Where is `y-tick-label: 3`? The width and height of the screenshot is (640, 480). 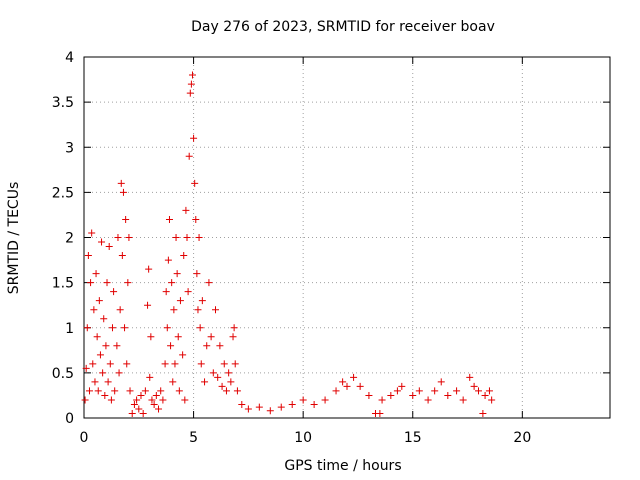
y-tick-label: 3 is located at coordinates (69, 148).